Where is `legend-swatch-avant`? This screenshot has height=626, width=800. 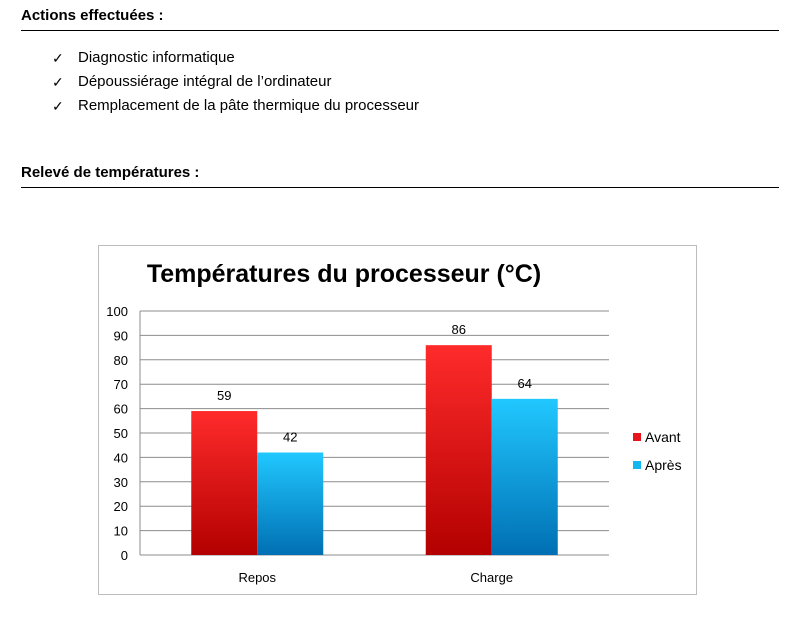 legend-swatch-avant is located at coordinates (637, 437).